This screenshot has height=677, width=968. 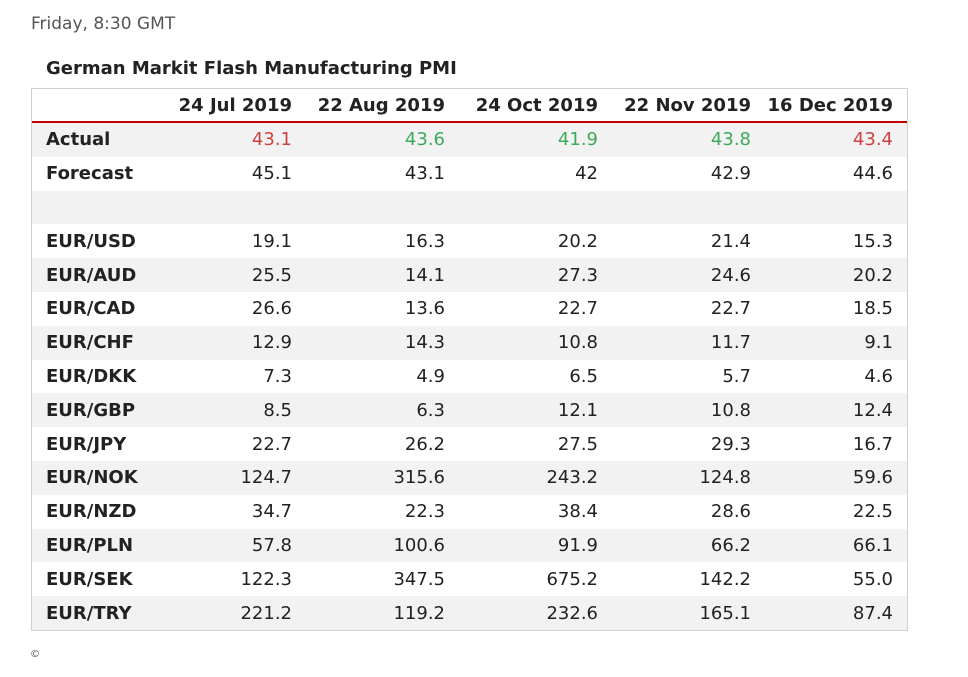 I want to click on pip-range-value: 24.6, so click(x=730, y=275).